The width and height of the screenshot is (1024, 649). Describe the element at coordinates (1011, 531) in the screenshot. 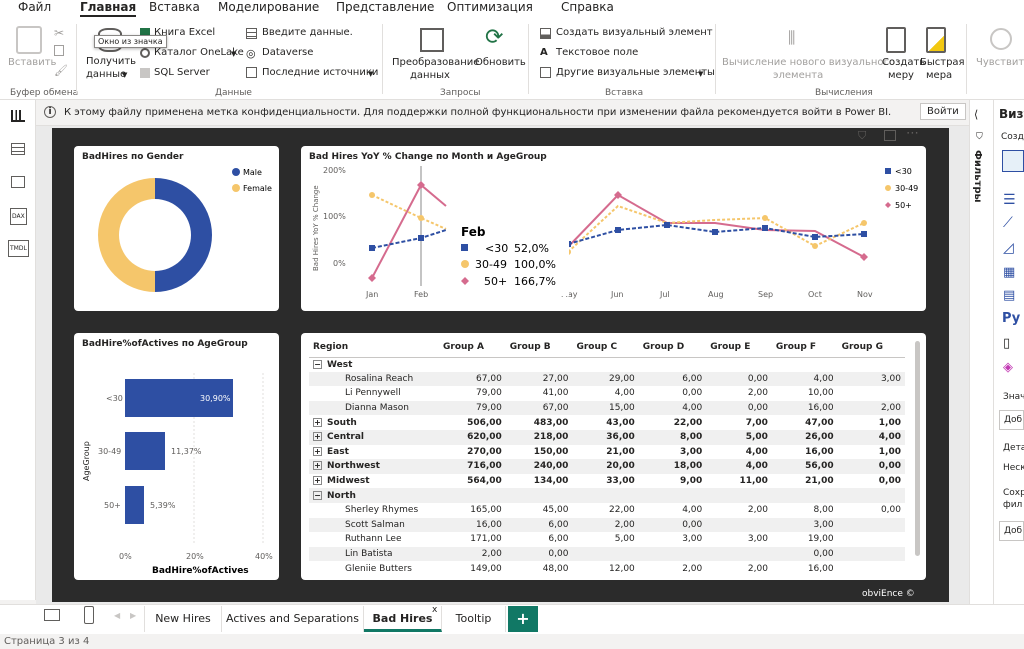

I see `drillthrough-drop-well: Доб` at that location.